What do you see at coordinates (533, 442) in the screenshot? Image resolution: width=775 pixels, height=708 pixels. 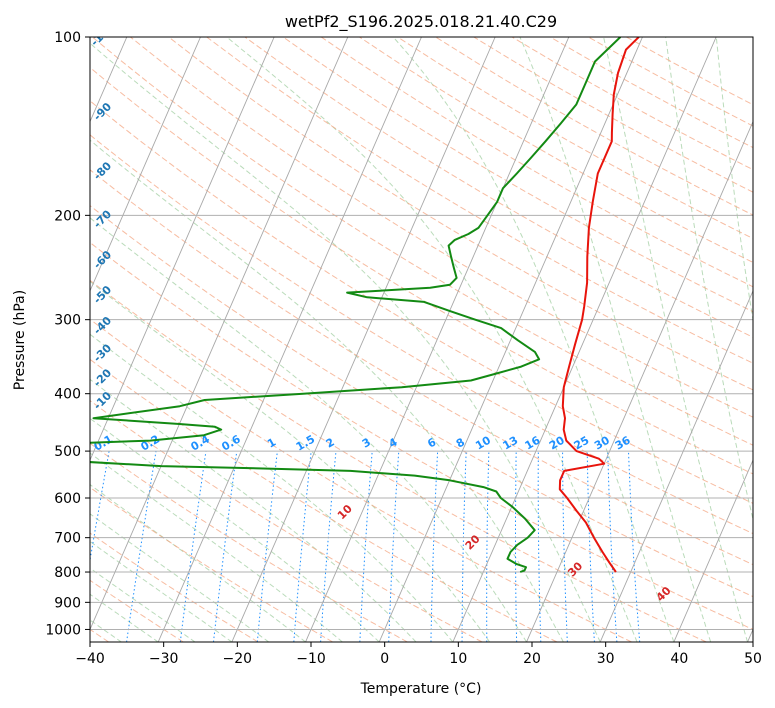 I see `mixing-ratio-label: 16` at bounding box center [533, 442].